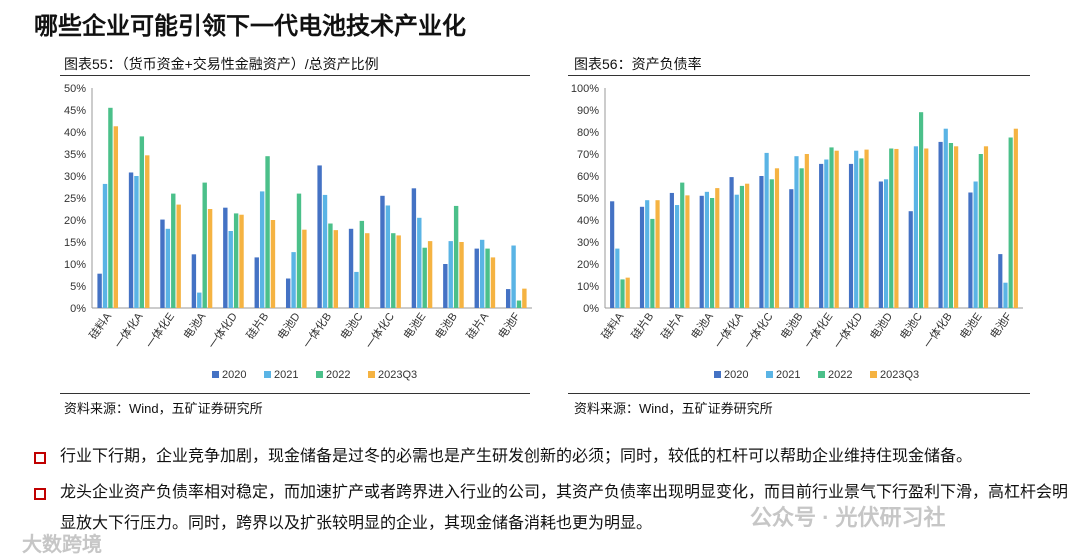  Describe the element at coordinates (267, 232) in the screenshot. I see `bar-2022-硅片B` at that location.